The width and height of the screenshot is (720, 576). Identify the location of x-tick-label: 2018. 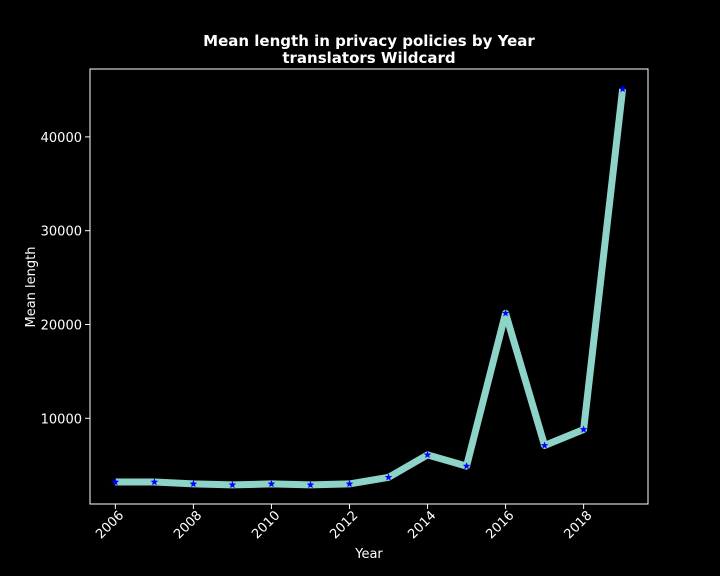
(578, 525).